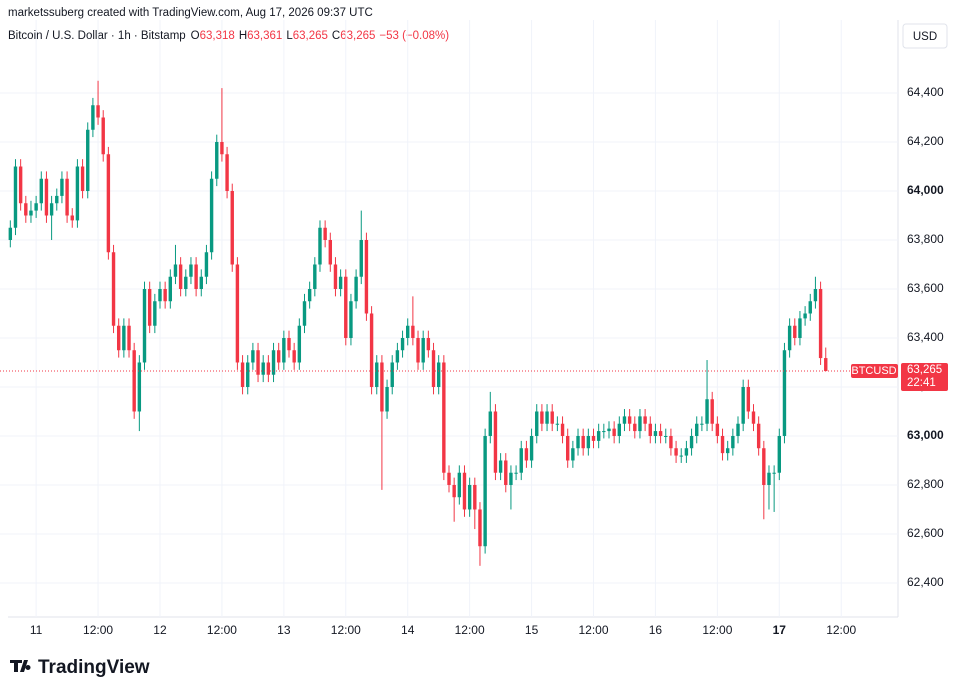 This screenshot has height=698, width=960. I want to click on y-tick-label: 63,600, so click(925, 288).